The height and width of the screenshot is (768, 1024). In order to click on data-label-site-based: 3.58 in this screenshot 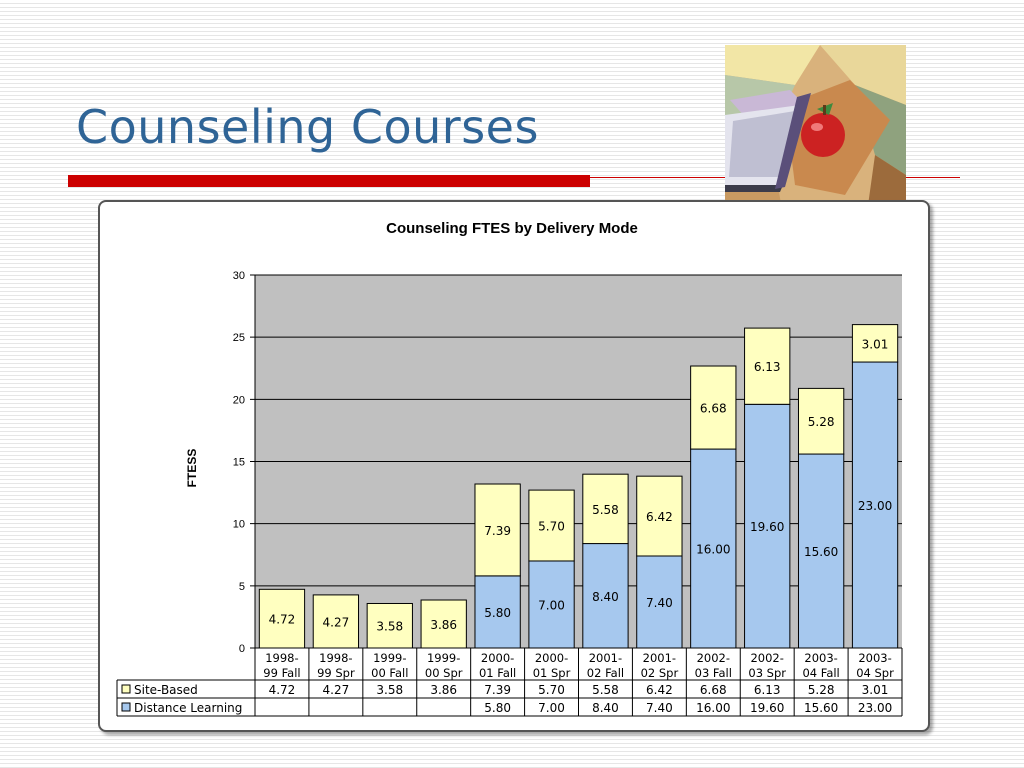, I will do `click(389, 627)`.